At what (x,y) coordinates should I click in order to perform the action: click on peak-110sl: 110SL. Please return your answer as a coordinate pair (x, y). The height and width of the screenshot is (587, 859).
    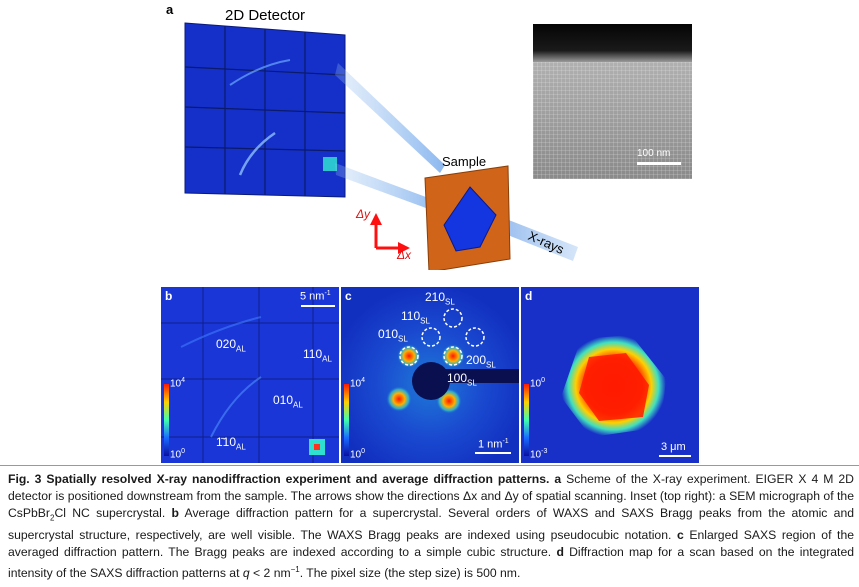
    Looking at the image, I should click on (415, 317).